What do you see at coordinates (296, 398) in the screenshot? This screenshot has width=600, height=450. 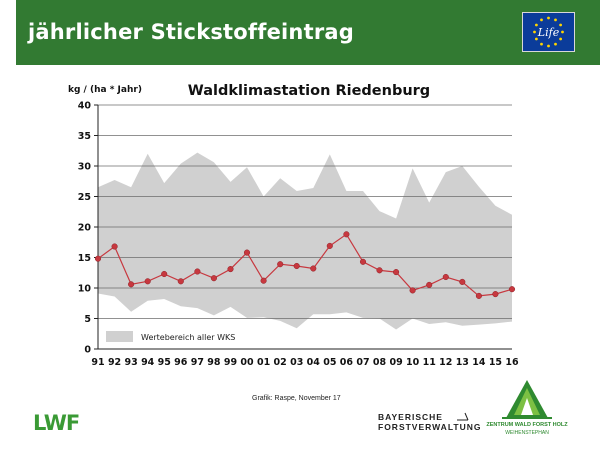 I see `source-note: Grafik: Raspe, November 17` at bounding box center [296, 398].